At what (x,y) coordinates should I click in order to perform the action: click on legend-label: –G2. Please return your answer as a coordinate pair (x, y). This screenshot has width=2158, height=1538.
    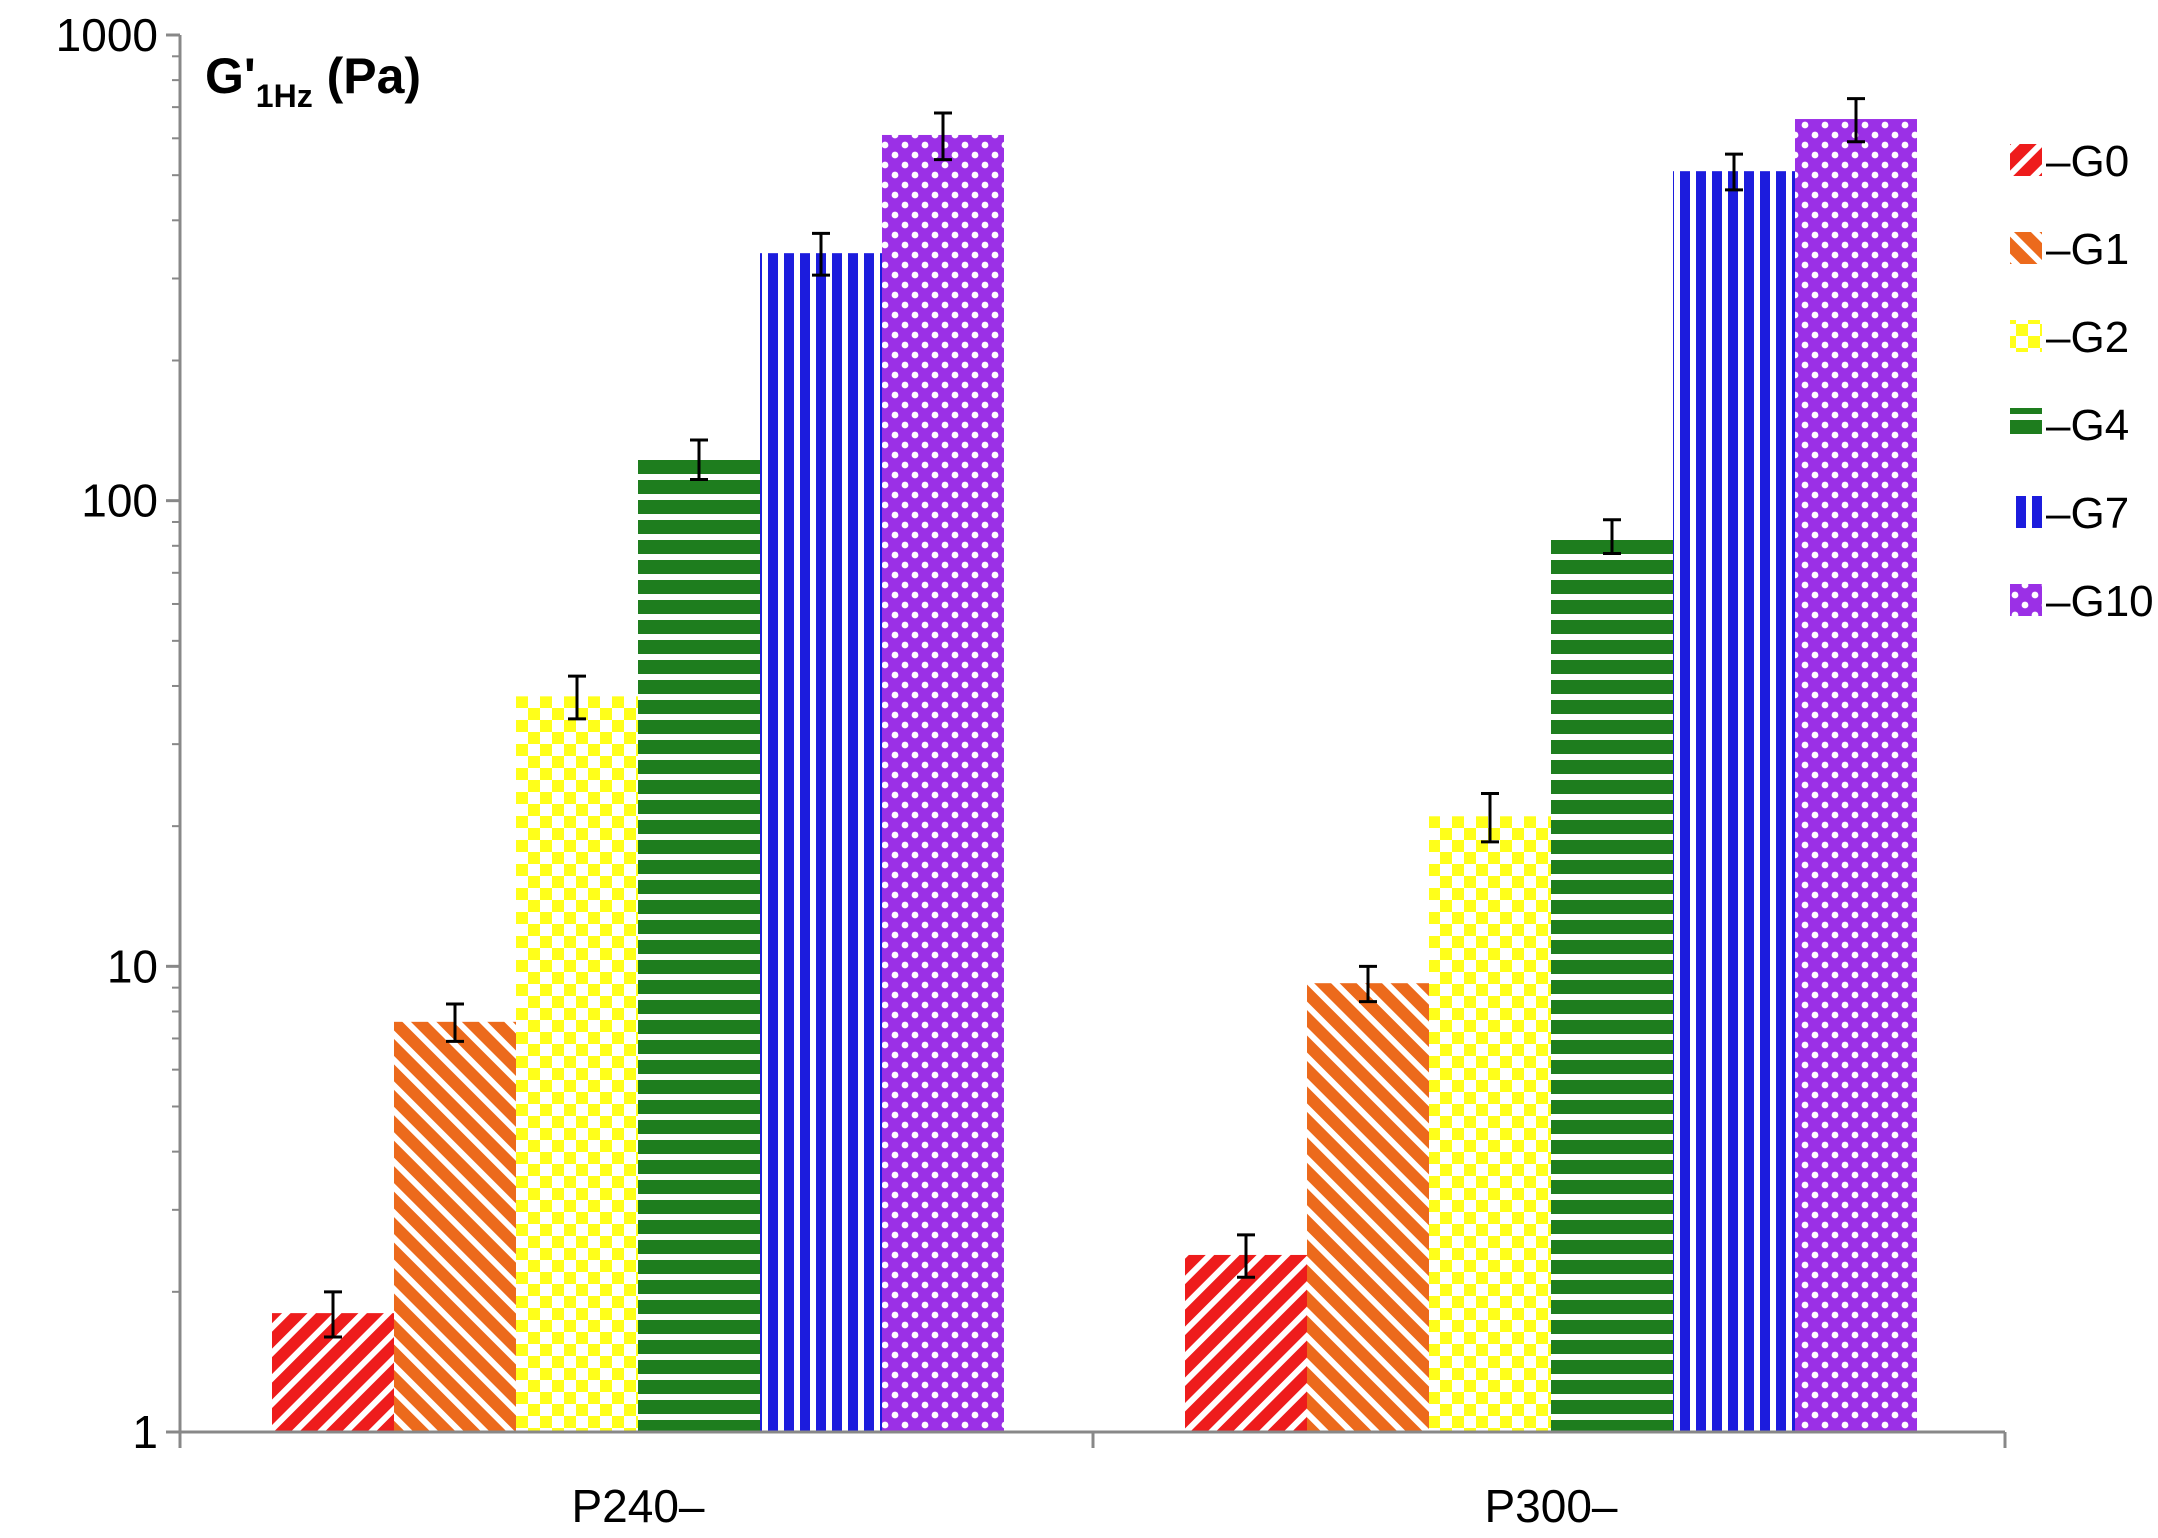
    Looking at the image, I should click on (2087, 337).